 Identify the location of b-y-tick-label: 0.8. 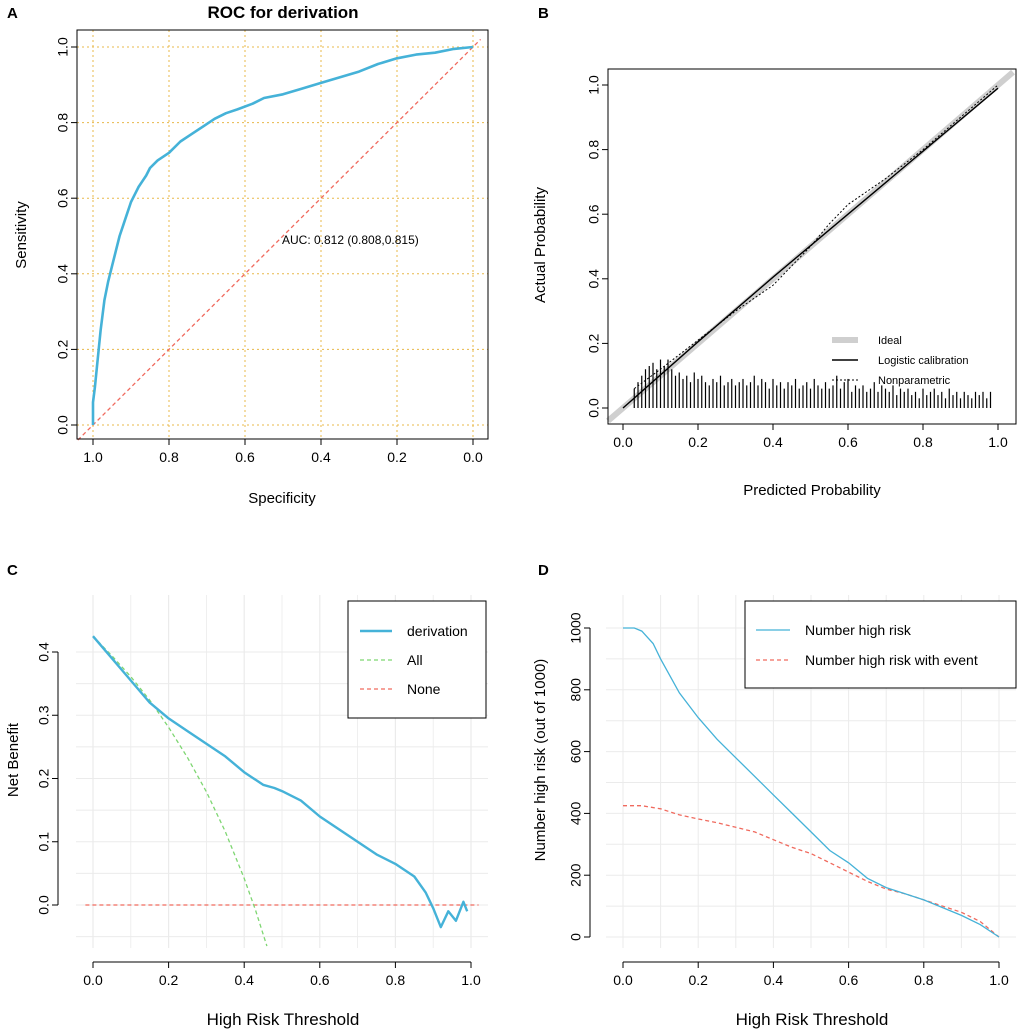
(594, 150).